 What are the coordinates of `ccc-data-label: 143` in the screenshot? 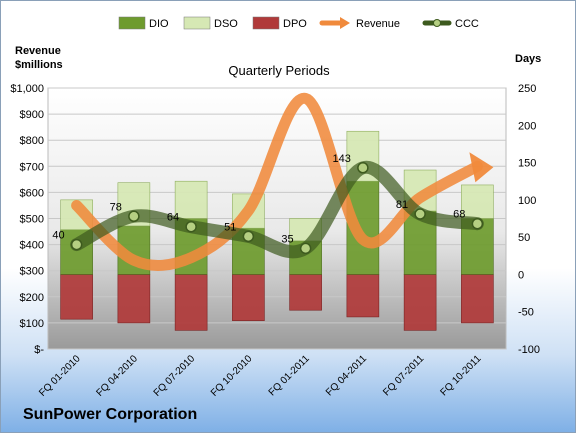 It's located at (342, 159).